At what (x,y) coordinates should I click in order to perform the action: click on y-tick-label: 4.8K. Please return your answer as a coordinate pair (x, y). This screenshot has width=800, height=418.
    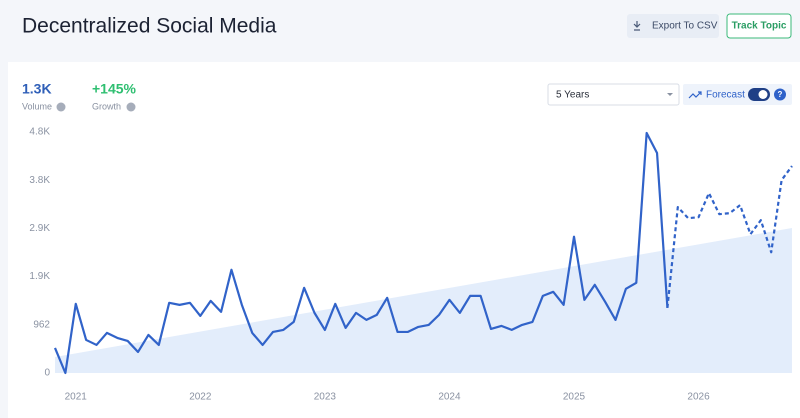
    Looking at the image, I should click on (39, 132).